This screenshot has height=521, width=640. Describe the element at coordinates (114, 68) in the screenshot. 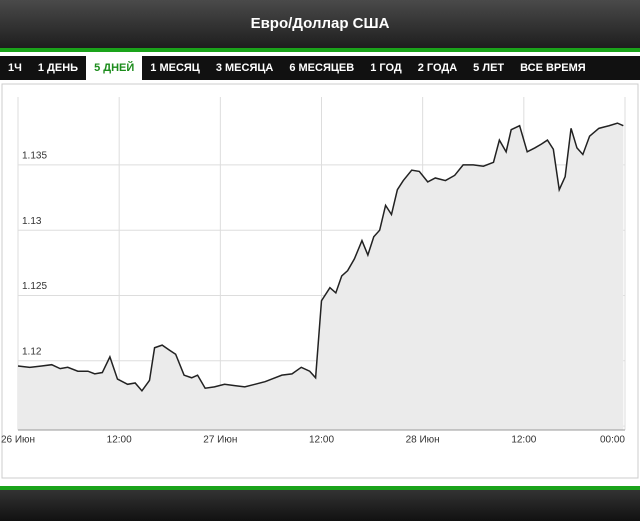

I see `tab: 5 ДНЕЙ` at that location.